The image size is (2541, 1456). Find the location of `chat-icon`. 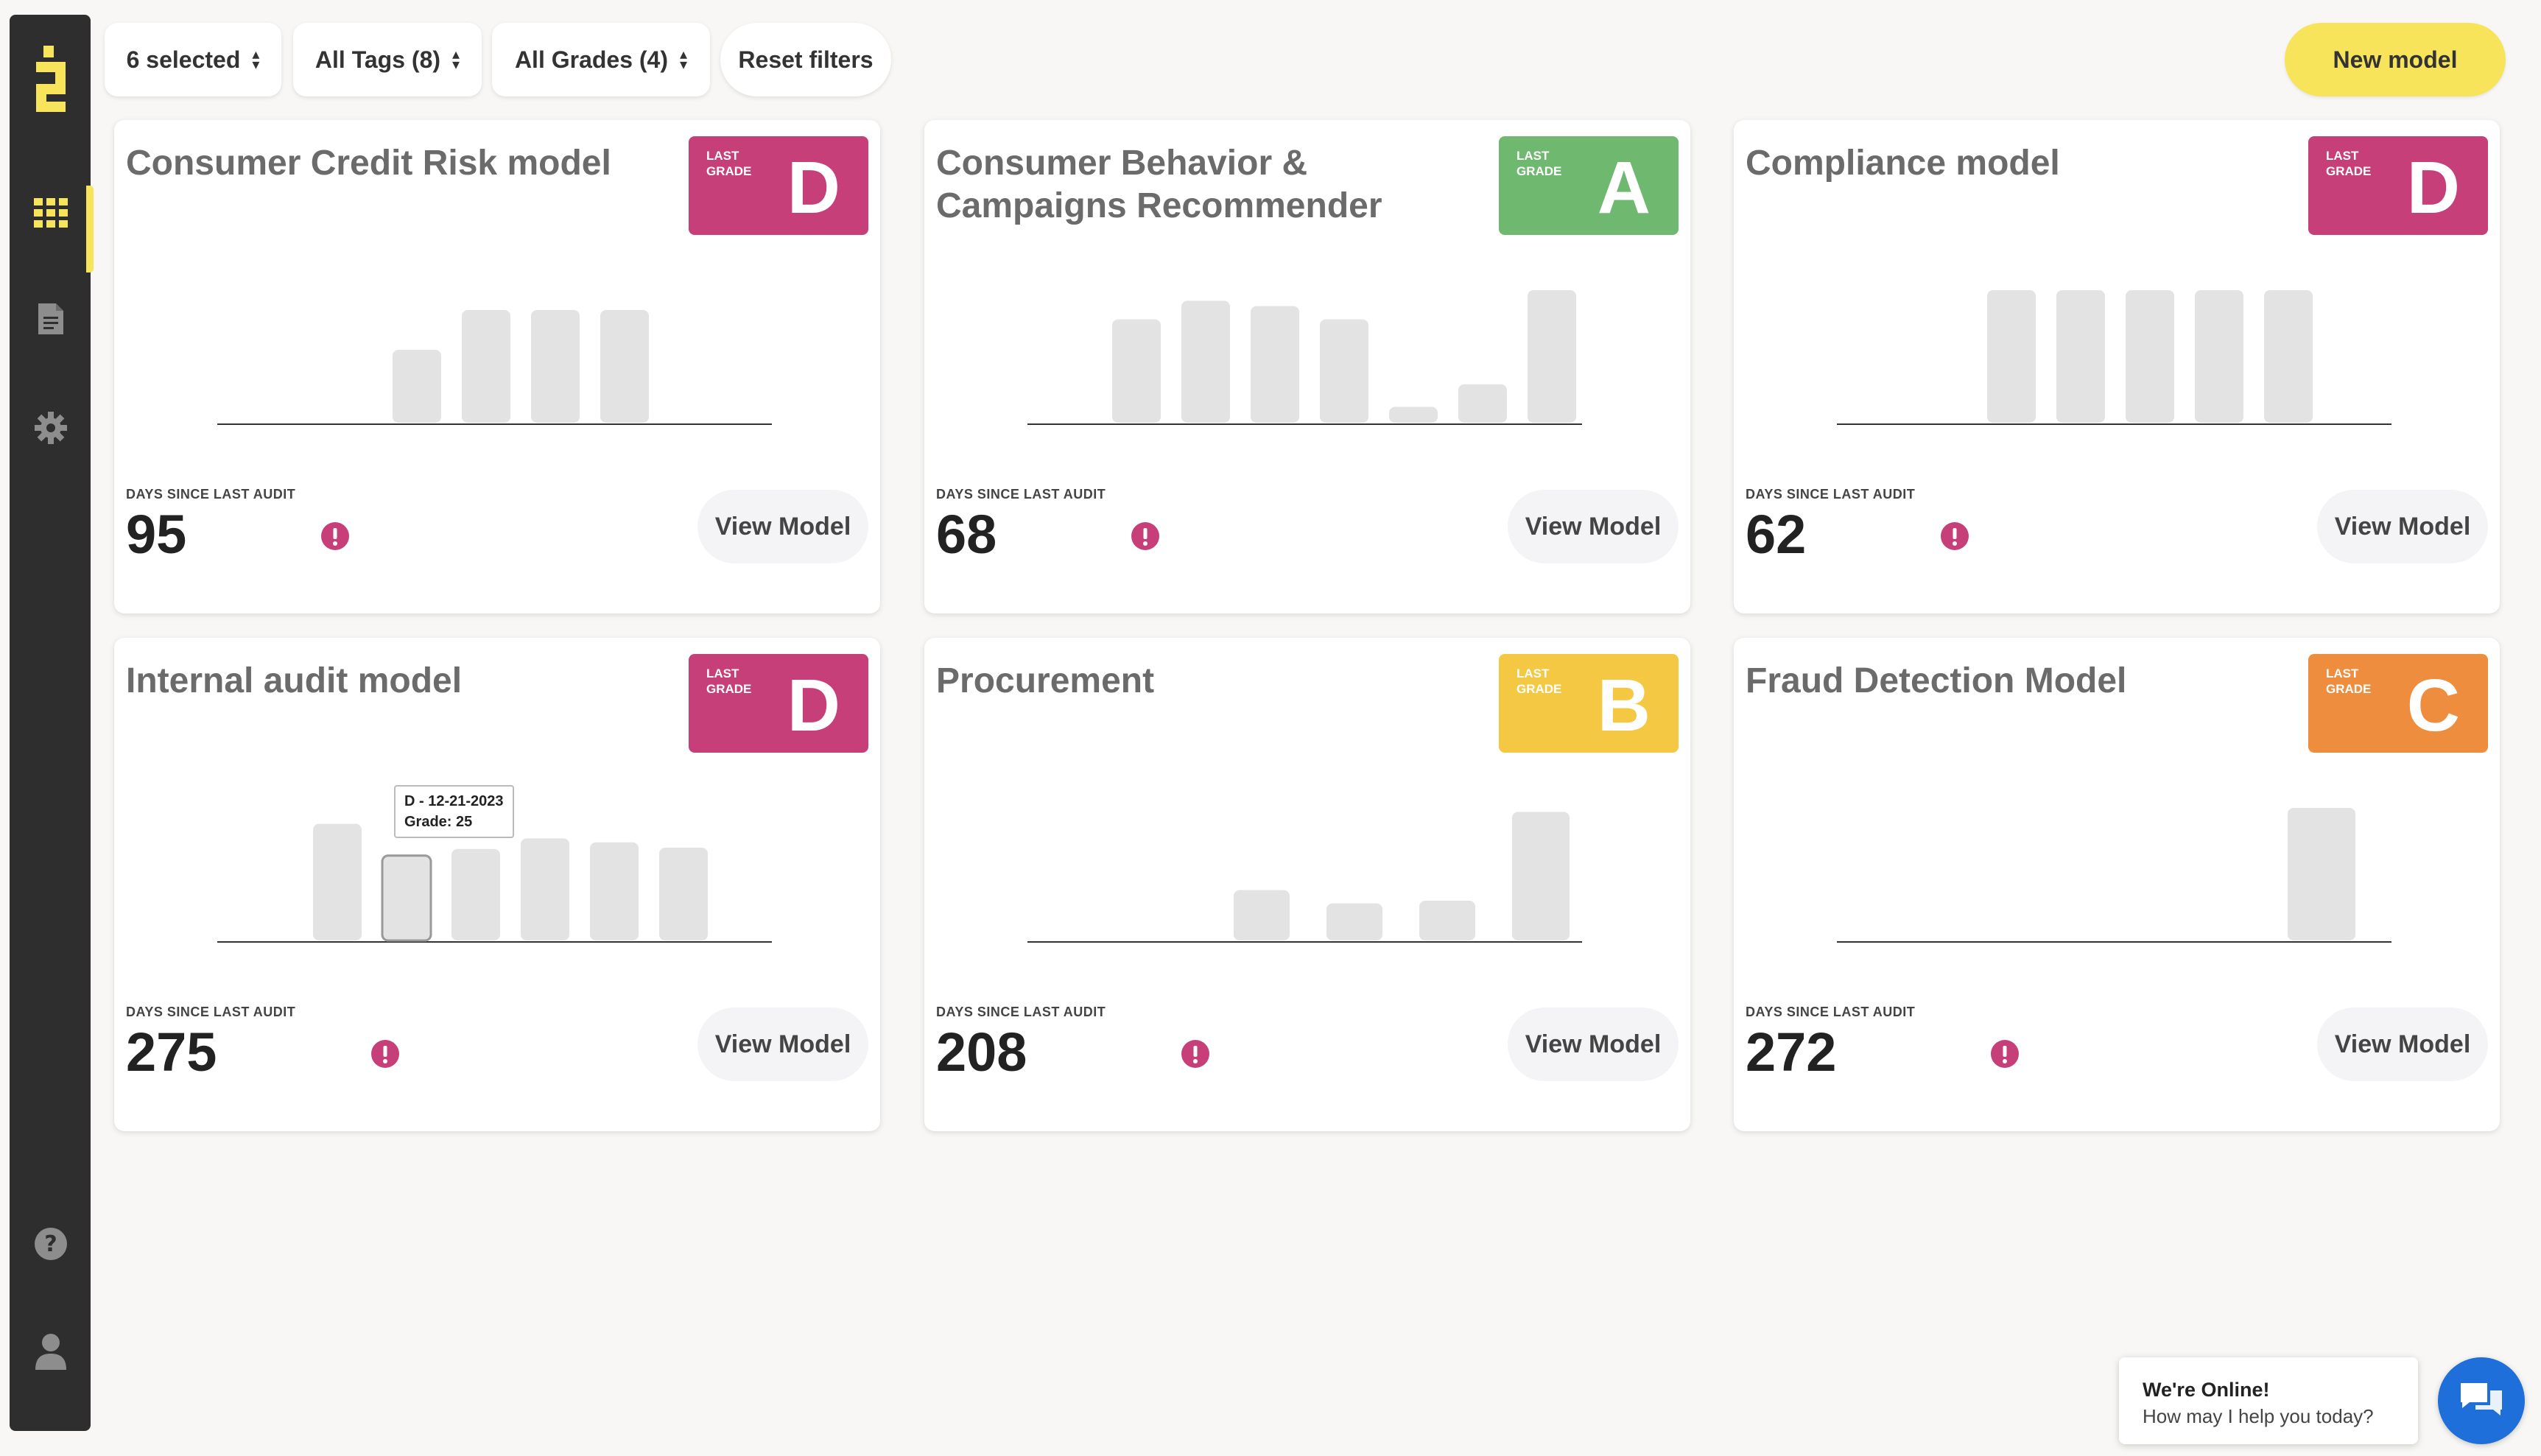

chat-icon is located at coordinates (2481, 1399).